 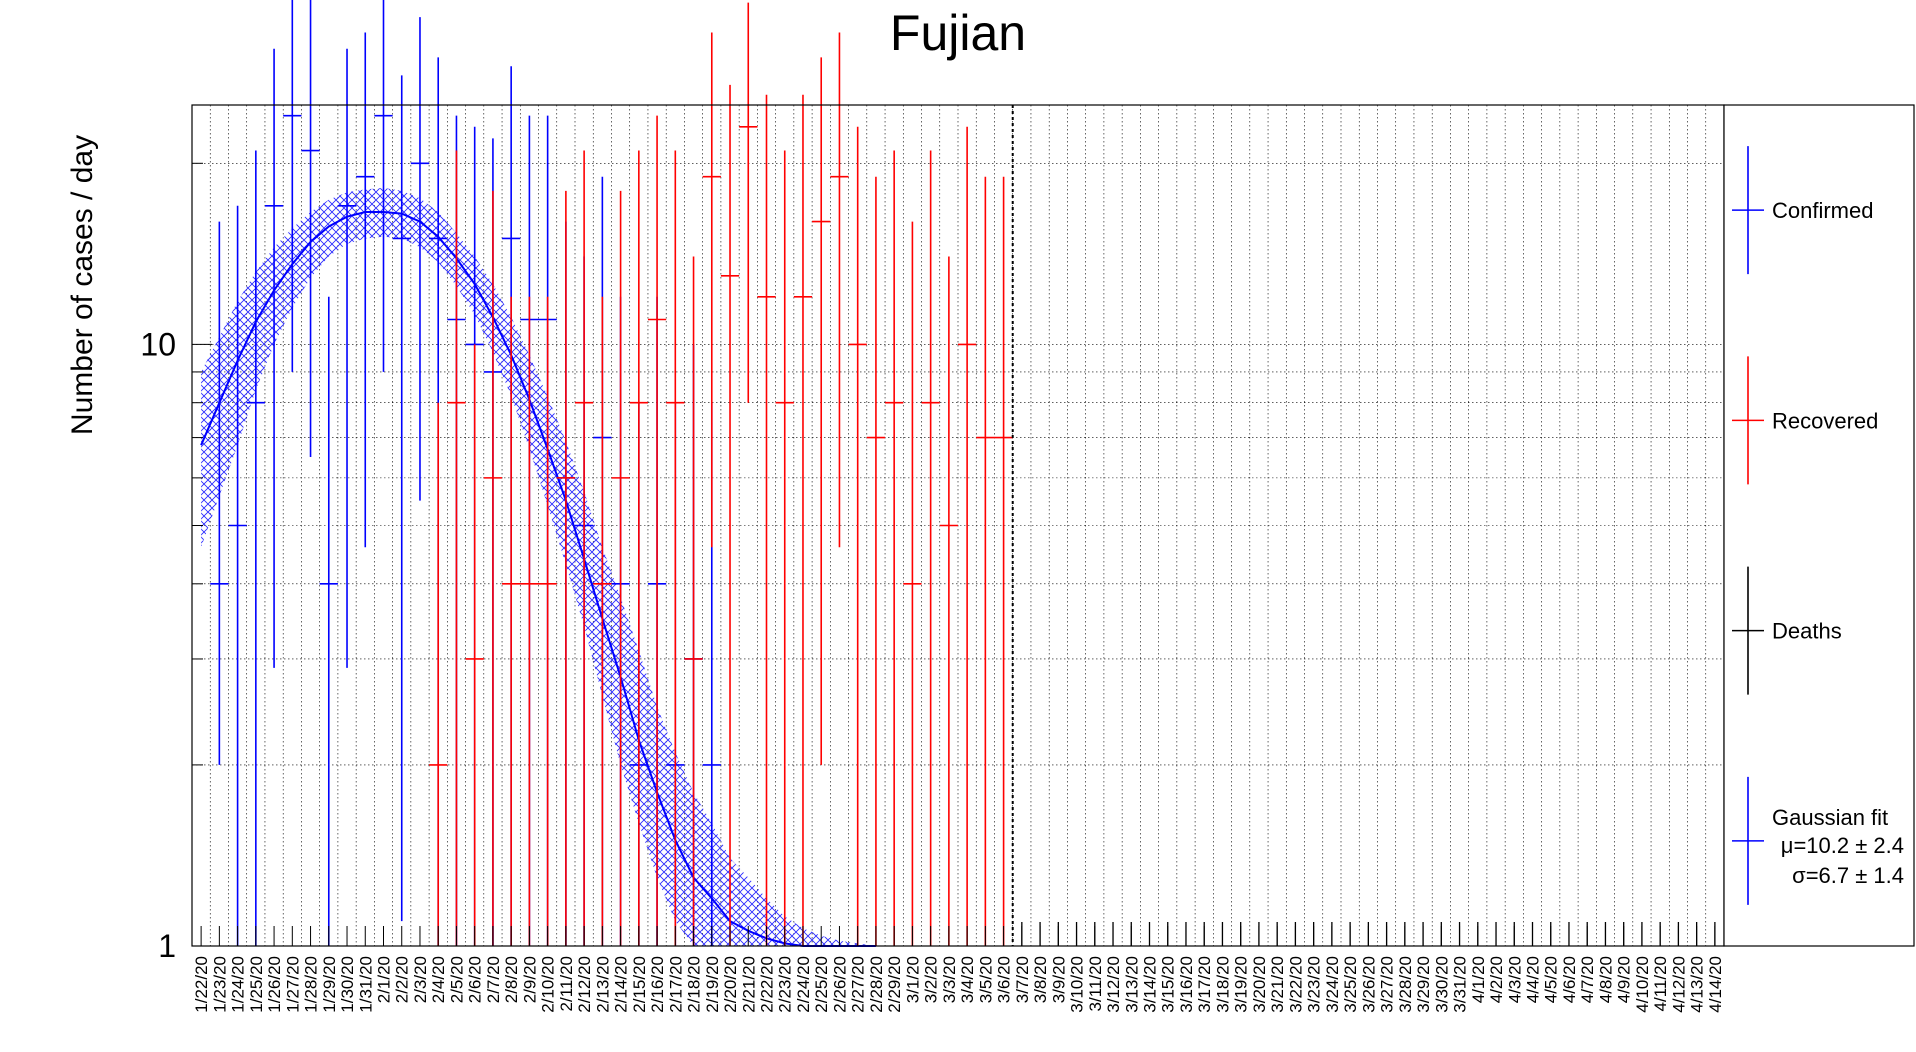 What do you see at coordinates (1822, 210) in the screenshot?
I see `legend-label: Confirmed` at bounding box center [1822, 210].